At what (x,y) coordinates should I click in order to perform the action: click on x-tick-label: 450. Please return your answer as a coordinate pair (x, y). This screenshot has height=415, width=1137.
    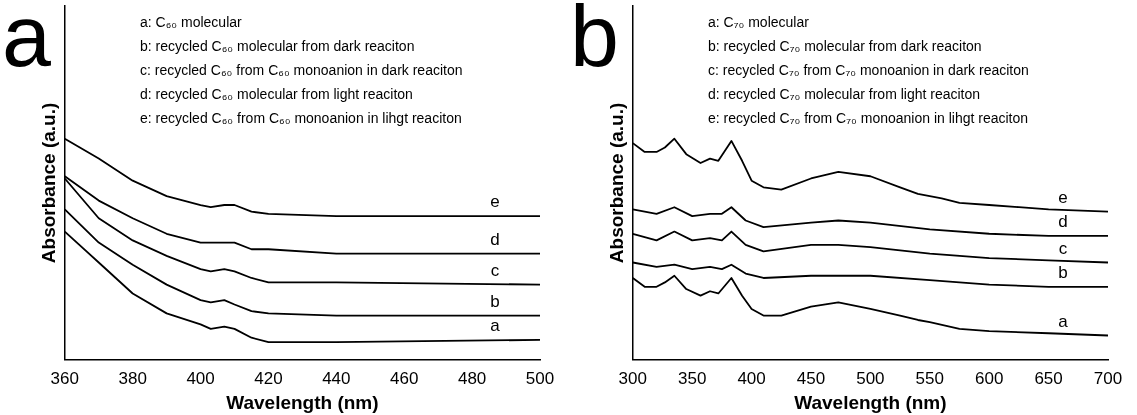
    Looking at the image, I should click on (811, 378).